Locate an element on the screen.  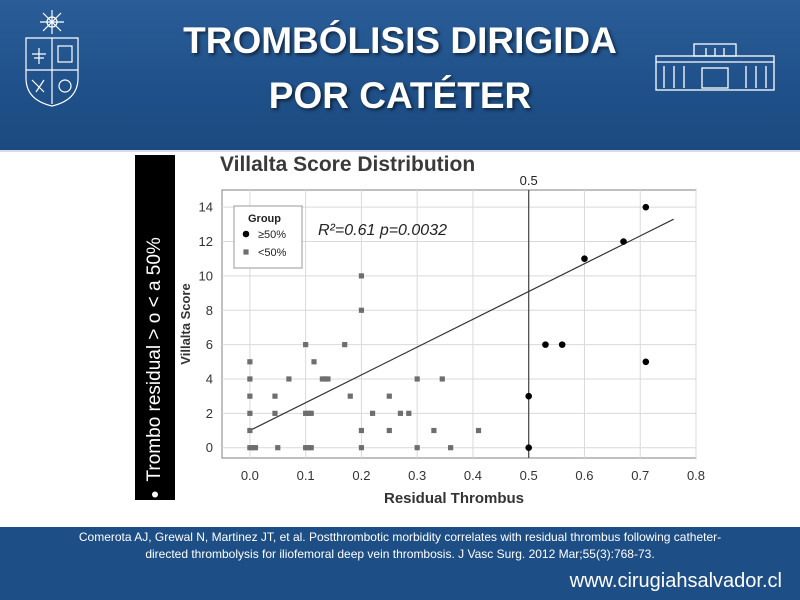
x-tick-label: 0.8 is located at coordinates (696, 475).